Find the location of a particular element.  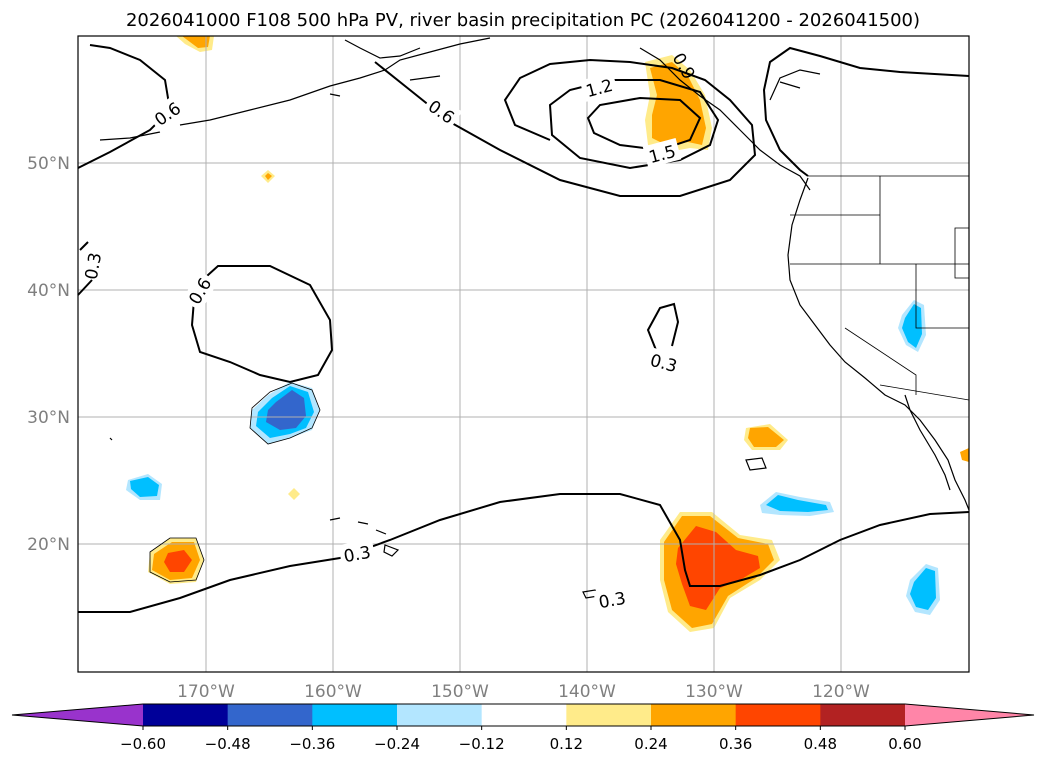

colorbar-tick-label: 0.36 is located at coordinates (735, 744).